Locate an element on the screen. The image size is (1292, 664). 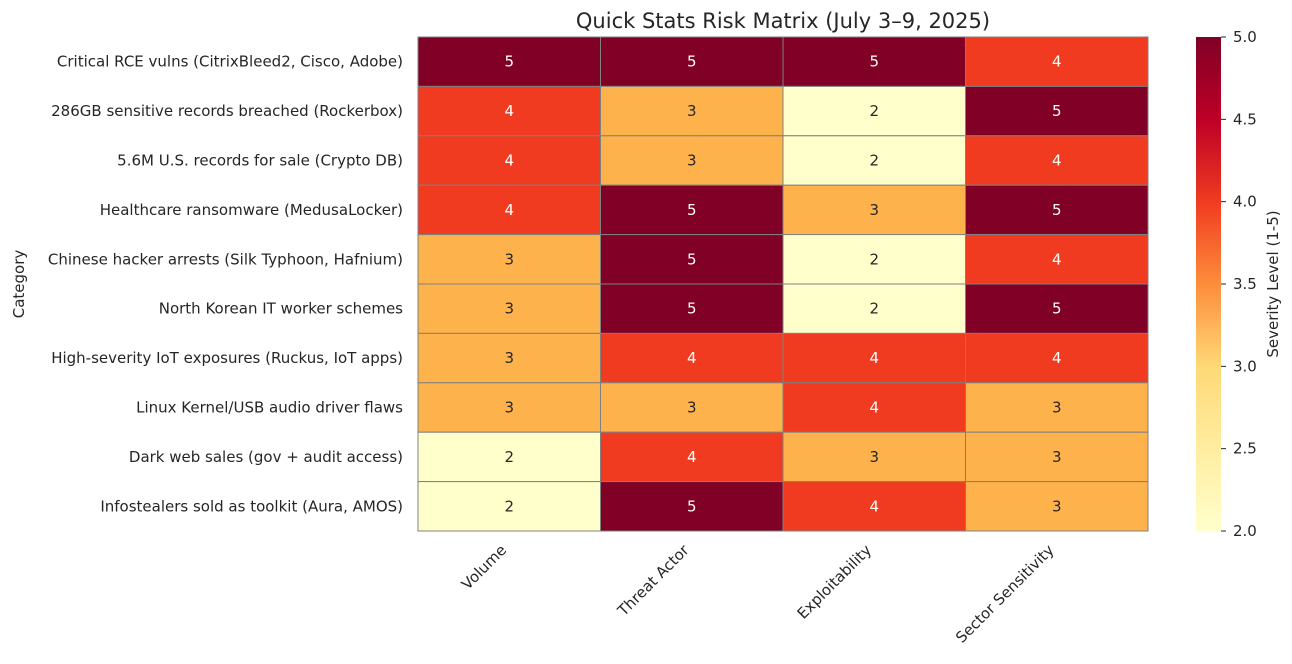
colorbar-tick-label: 5.0 is located at coordinates (1245, 37).